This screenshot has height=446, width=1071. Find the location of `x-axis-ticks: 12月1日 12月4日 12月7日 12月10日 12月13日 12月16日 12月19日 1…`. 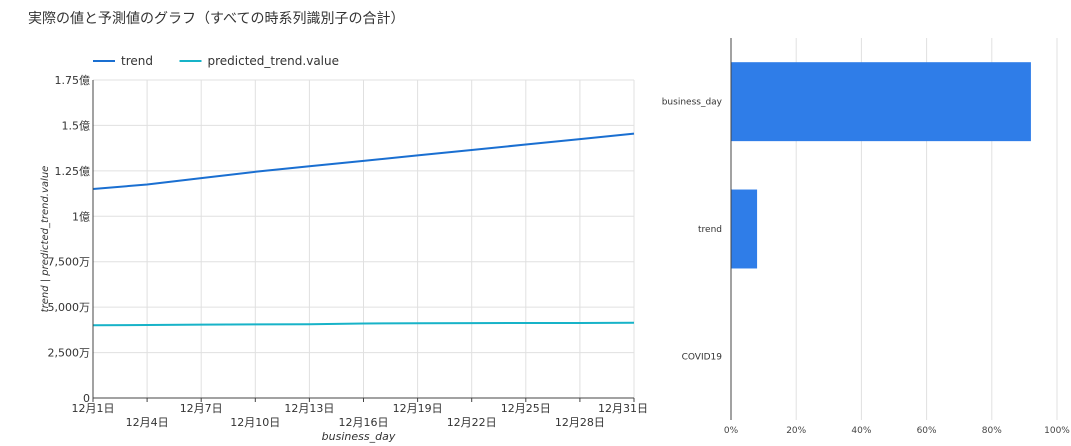

x-axis-ticks: 12月1日 12月4日 12月7日 12月10日 12月13日 12月16日 12月19日 1… is located at coordinates (360, 413).